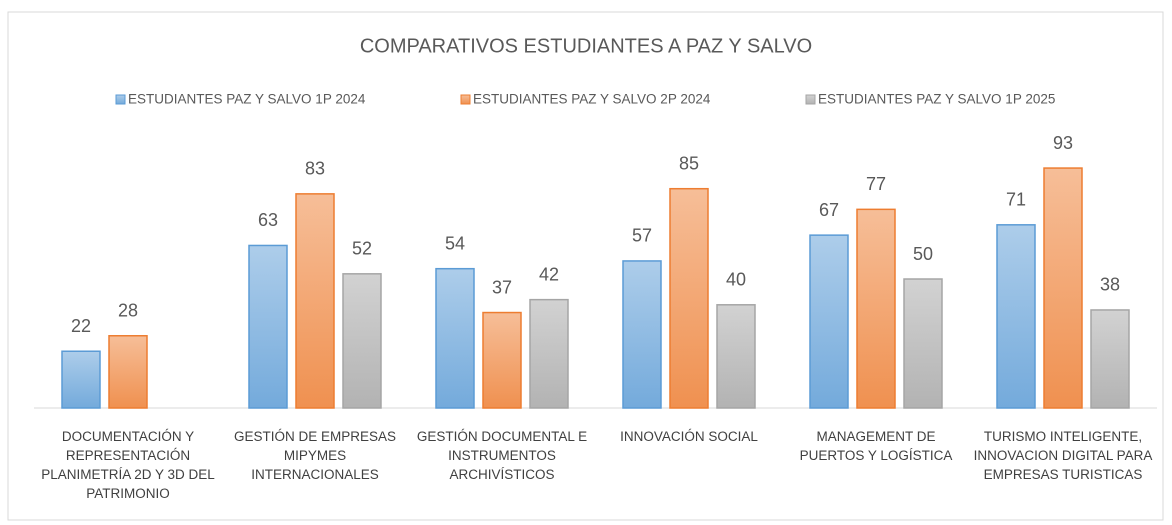 Image resolution: width=1172 pixels, height=525 pixels. What do you see at coordinates (689, 436) in the screenshot?
I see `x-tick-label: INNOVACIÓN SOCIAL` at bounding box center [689, 436].